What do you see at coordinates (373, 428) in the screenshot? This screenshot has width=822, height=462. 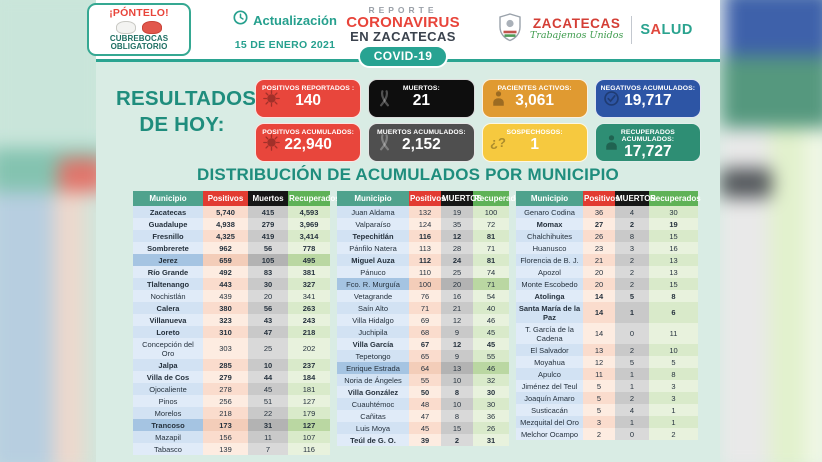 I see `municipality-name: Luis Moya` at bounding box center [373, 428].